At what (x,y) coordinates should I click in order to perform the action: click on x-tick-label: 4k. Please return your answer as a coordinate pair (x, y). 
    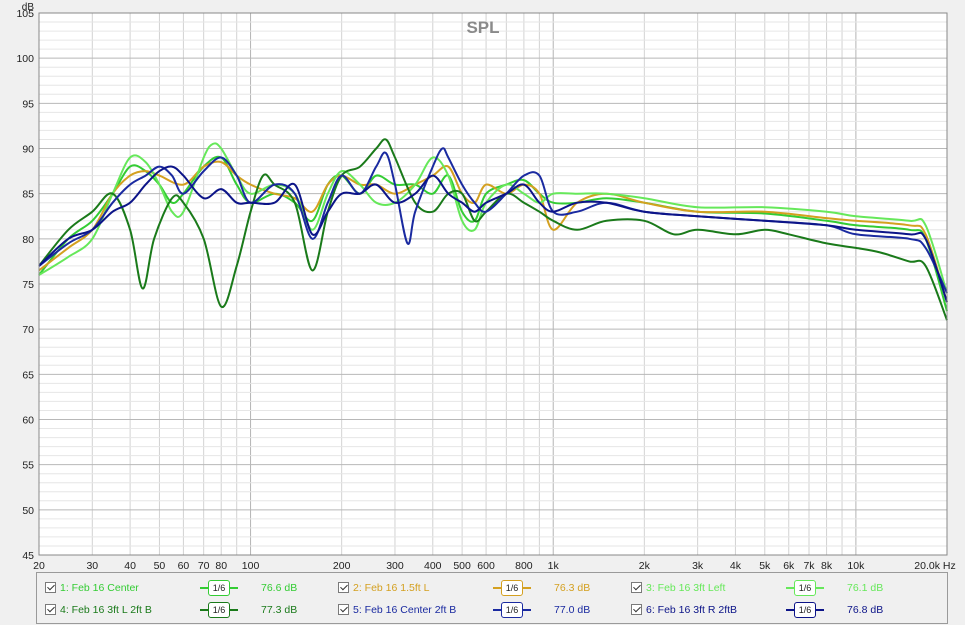
    Looking at the image, I should click on (736, 565).